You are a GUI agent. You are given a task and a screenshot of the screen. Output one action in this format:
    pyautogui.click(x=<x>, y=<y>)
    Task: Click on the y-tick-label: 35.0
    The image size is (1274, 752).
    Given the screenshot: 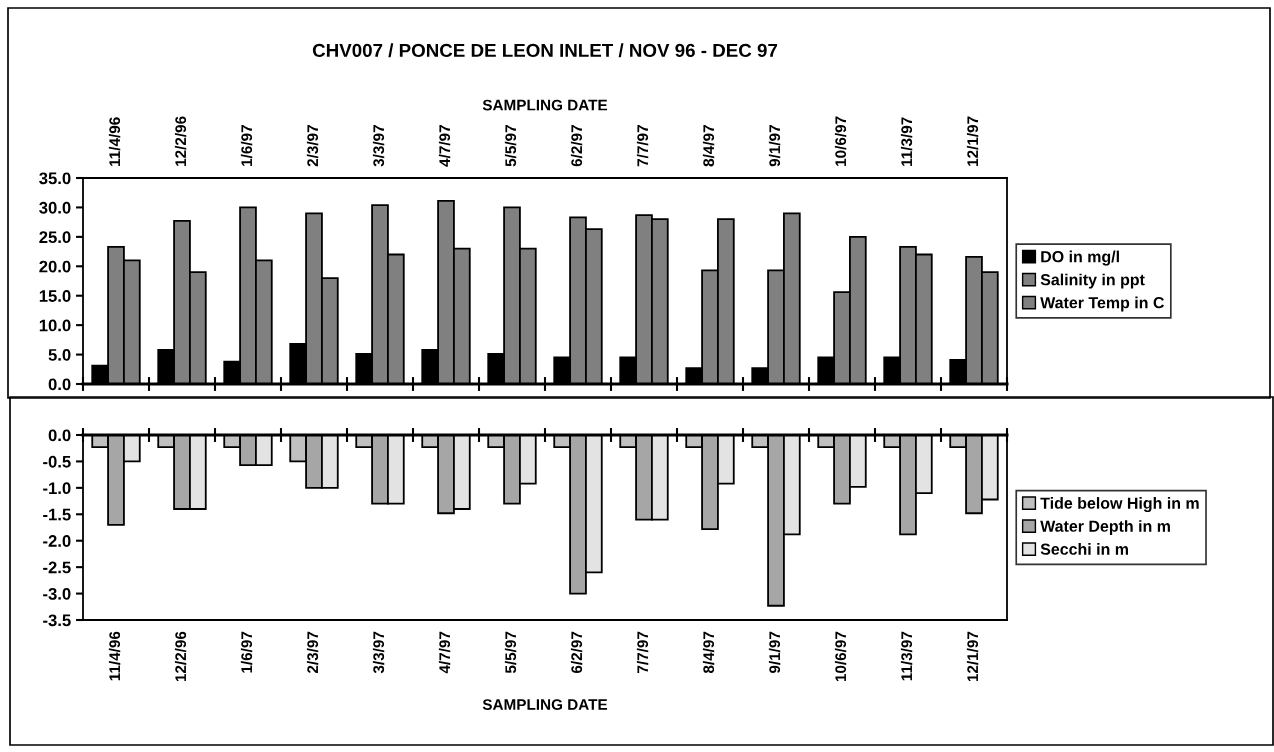 What is the action you would take?
    pyautogui.click(x=55, y=178)
    